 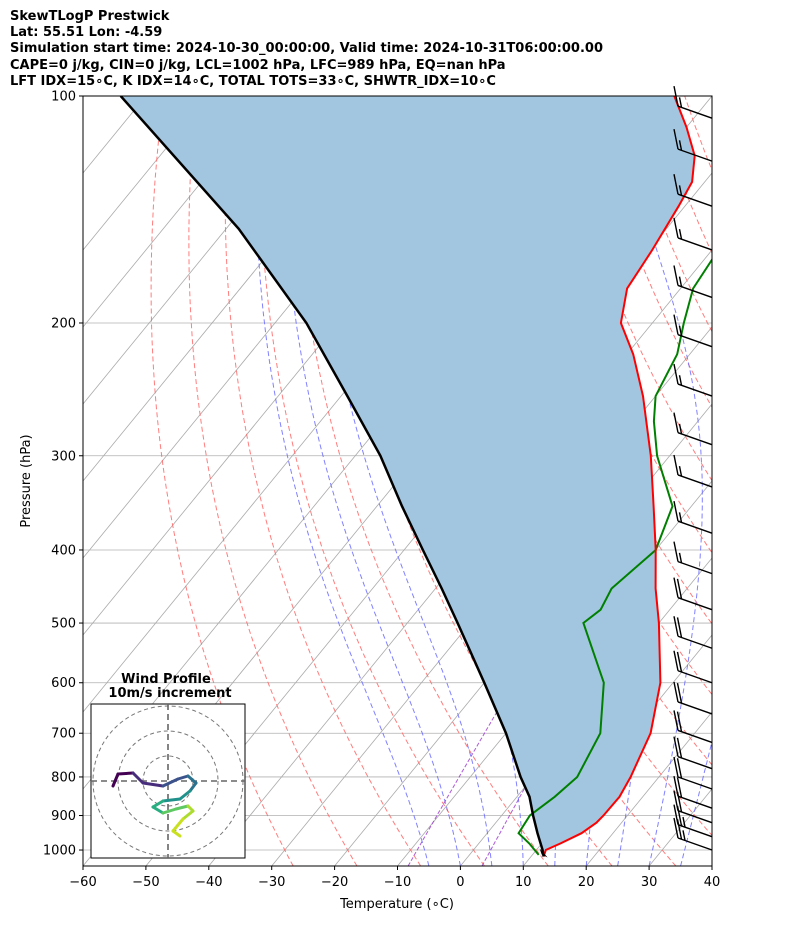 What do you see at coordinates (63, 816) in the screenshot?
I see `y-tick-label: 900` at bounding box center [63, 816].